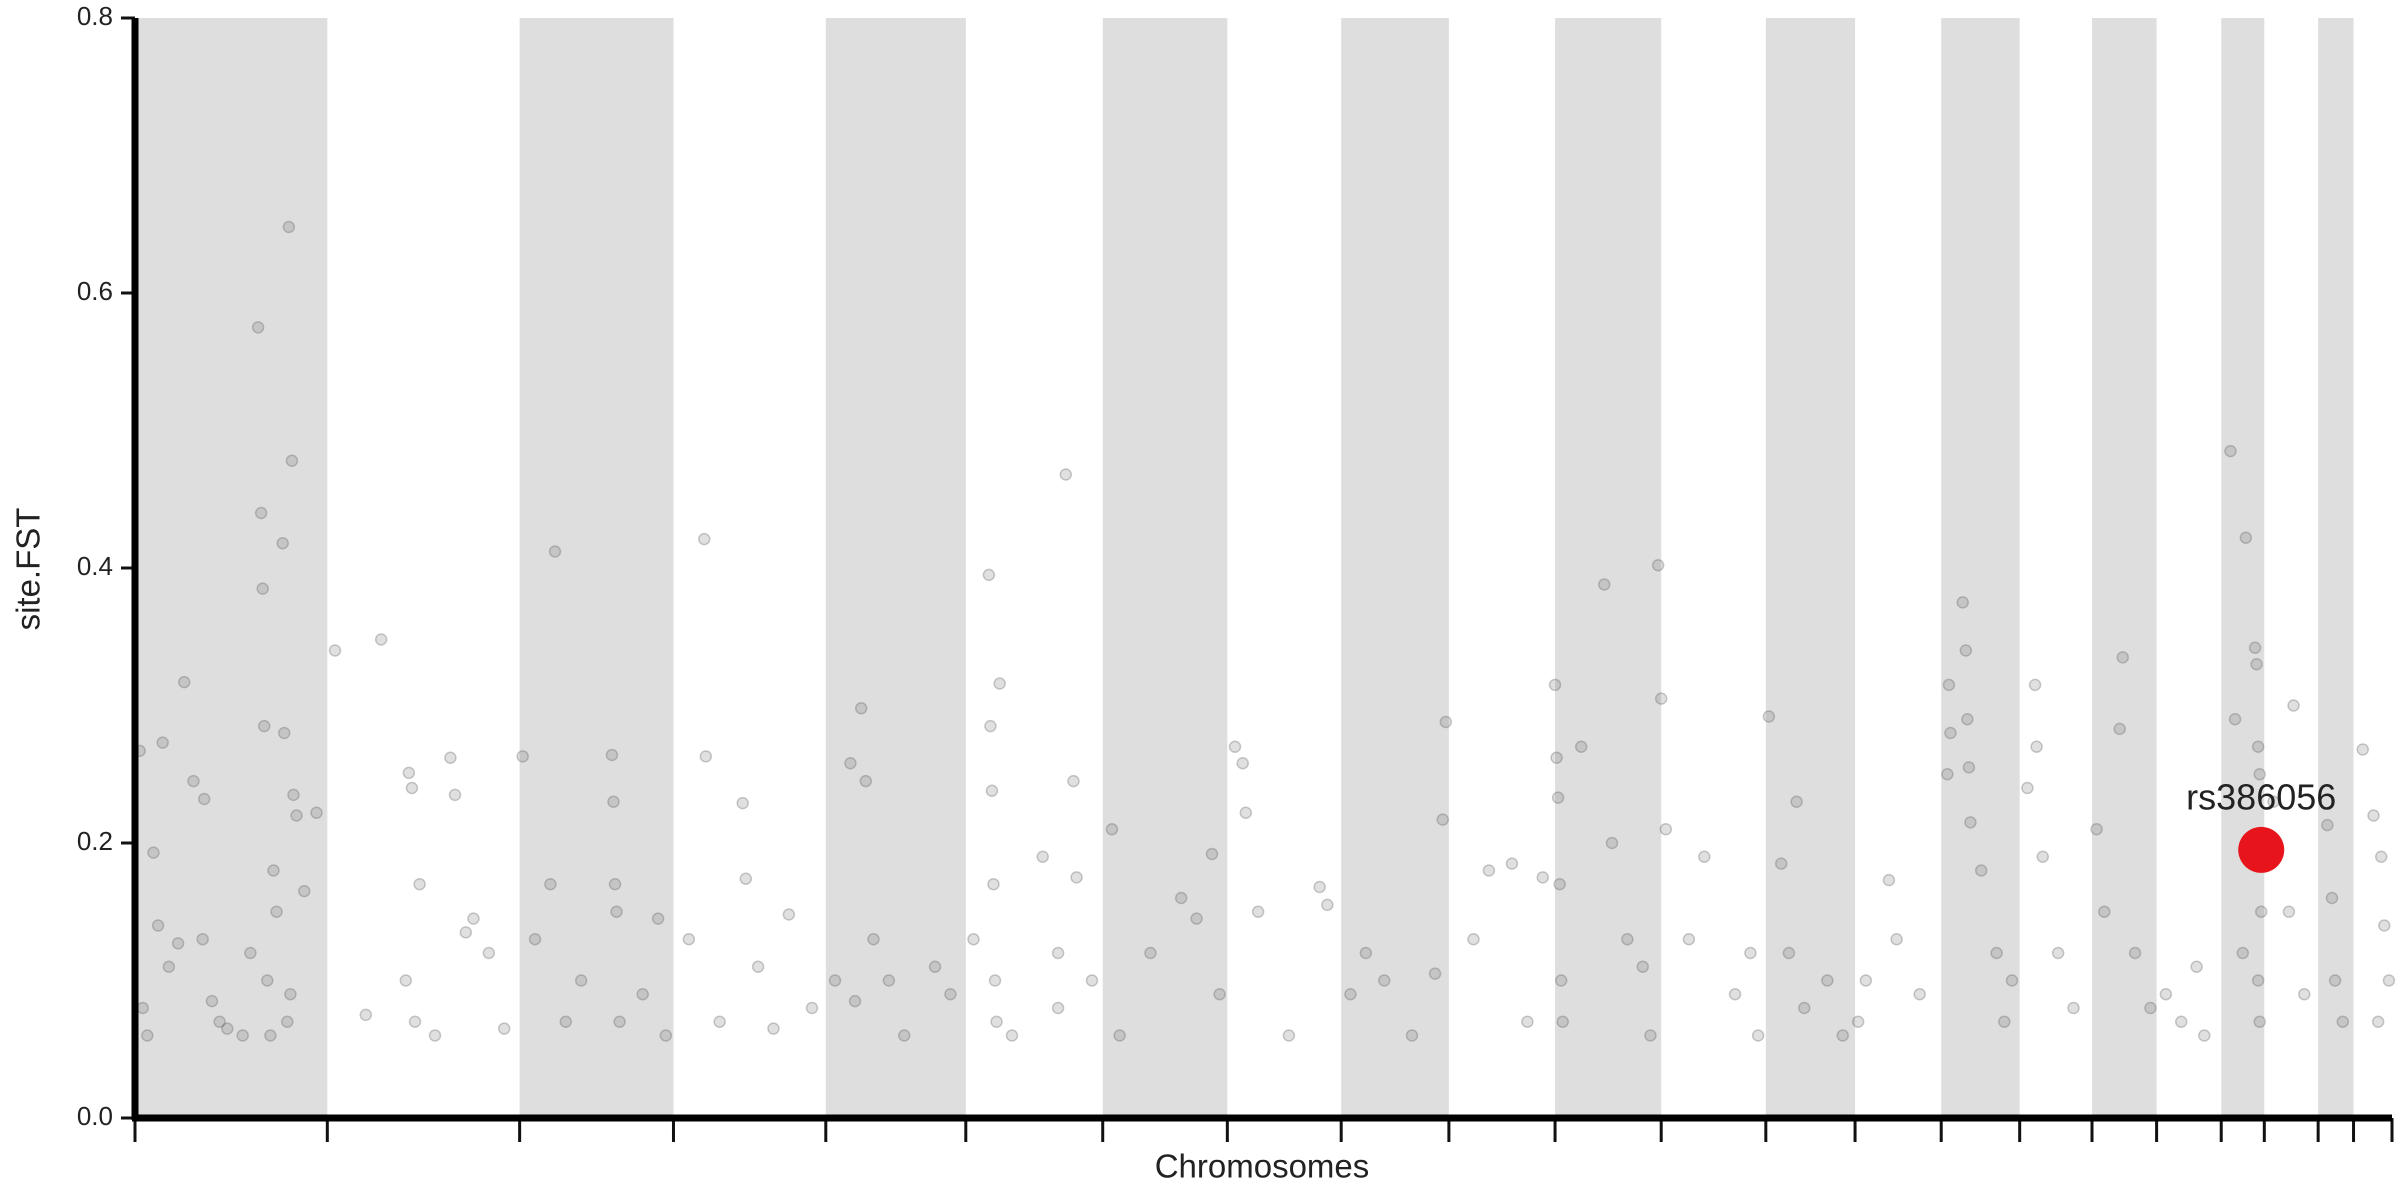 Image resolution: width=2400 pixels, height=1200 pixels. I want to click on y-tick-label: 0.0, so click(95, 1116).